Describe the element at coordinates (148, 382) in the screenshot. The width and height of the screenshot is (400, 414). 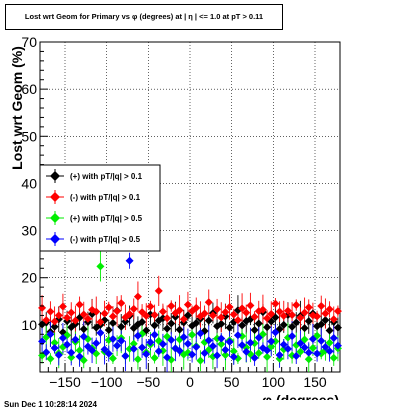
I see `x-tick-label: −50` at that location.